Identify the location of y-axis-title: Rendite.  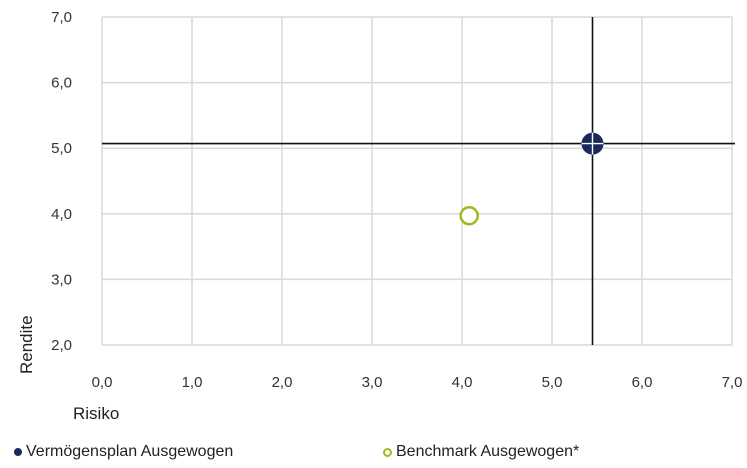
(26, 344).